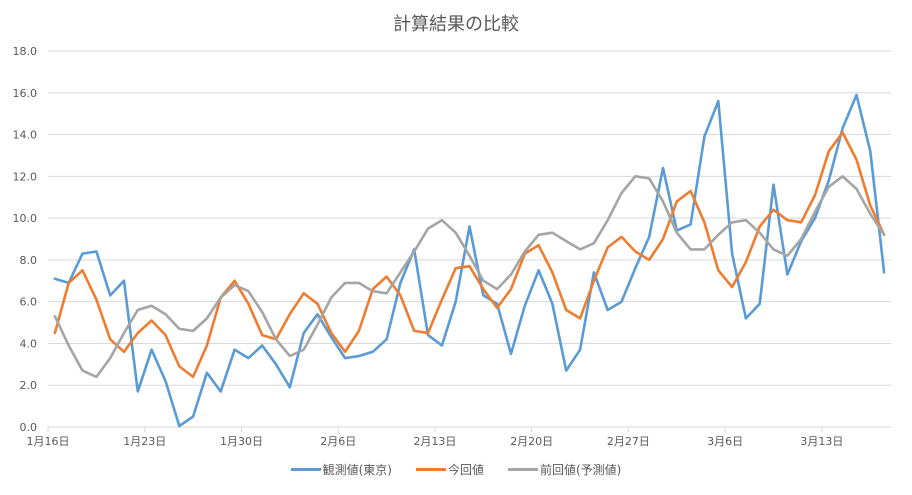 The width and height of the screenshot is (912, 495). I want to click on x-tick-label: 1月30日, so click(241, 441).